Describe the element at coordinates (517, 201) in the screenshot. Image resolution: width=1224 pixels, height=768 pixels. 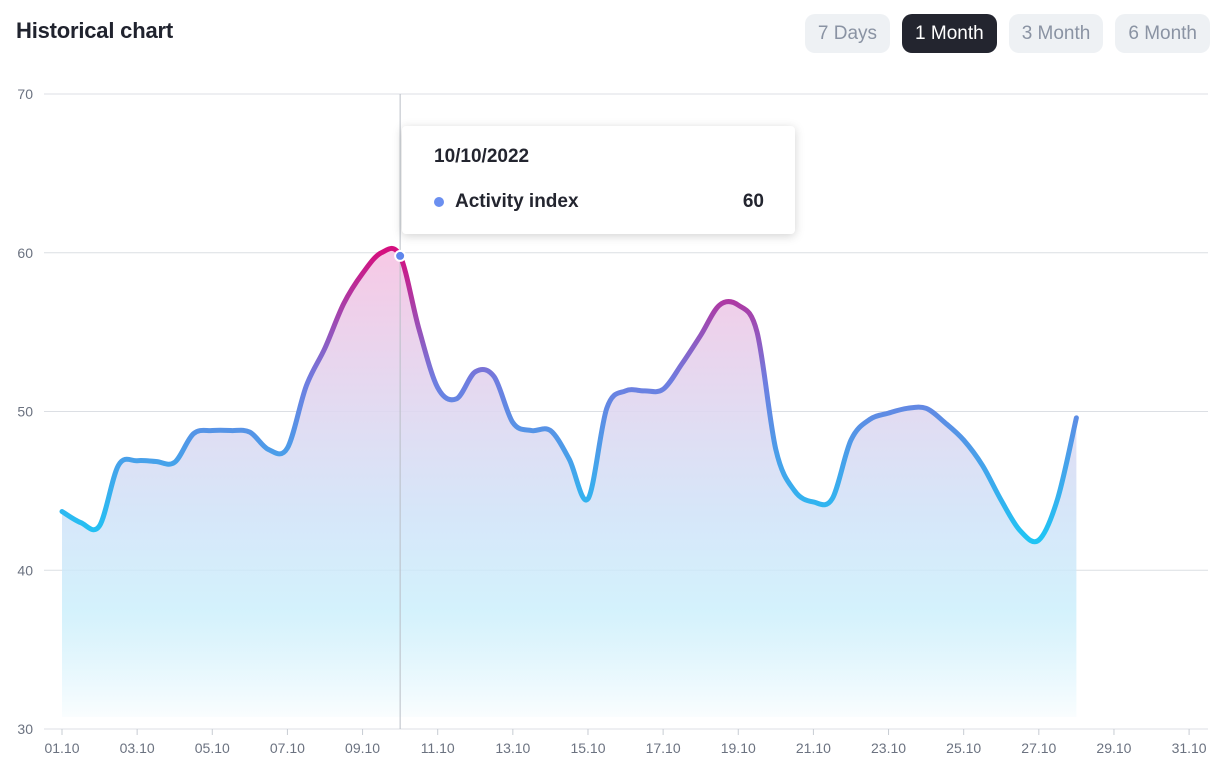
I see `tooltip-series-label: Activity index` at that location.